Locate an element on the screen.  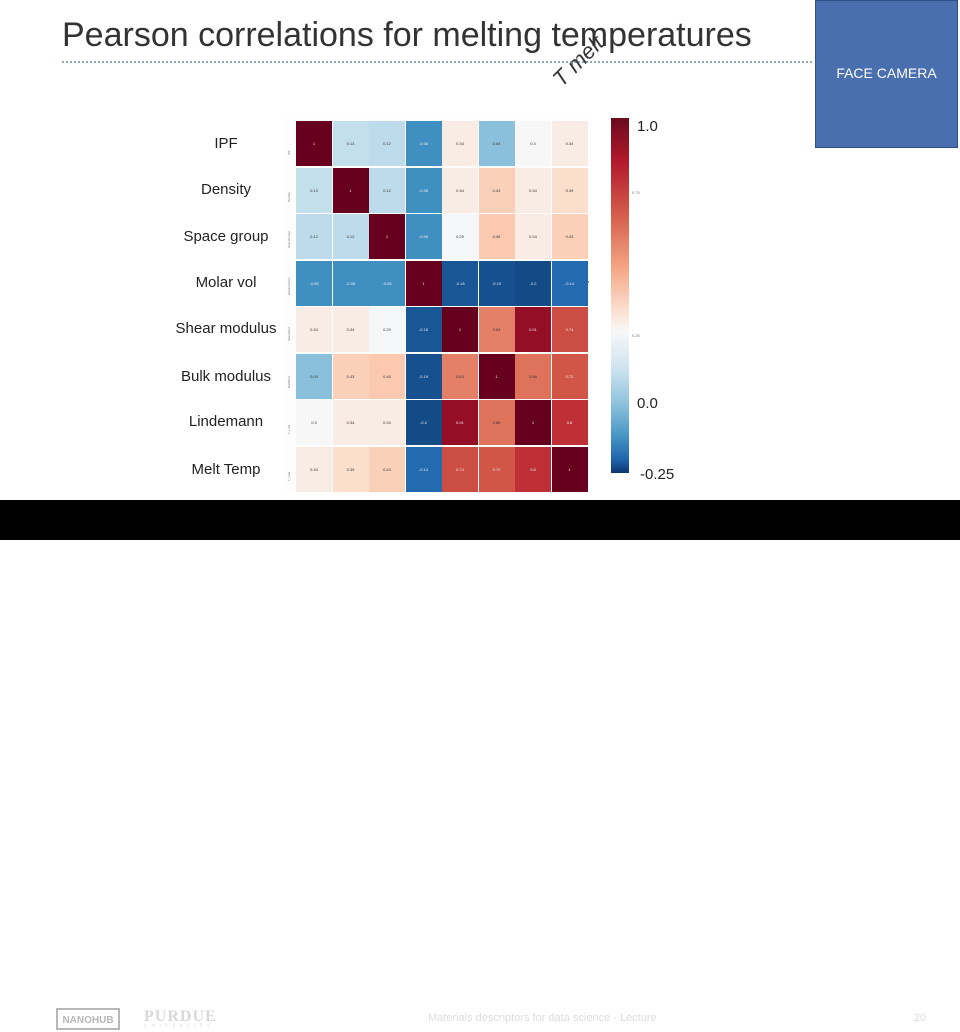
colorbar is located at coordinates (620, 295).